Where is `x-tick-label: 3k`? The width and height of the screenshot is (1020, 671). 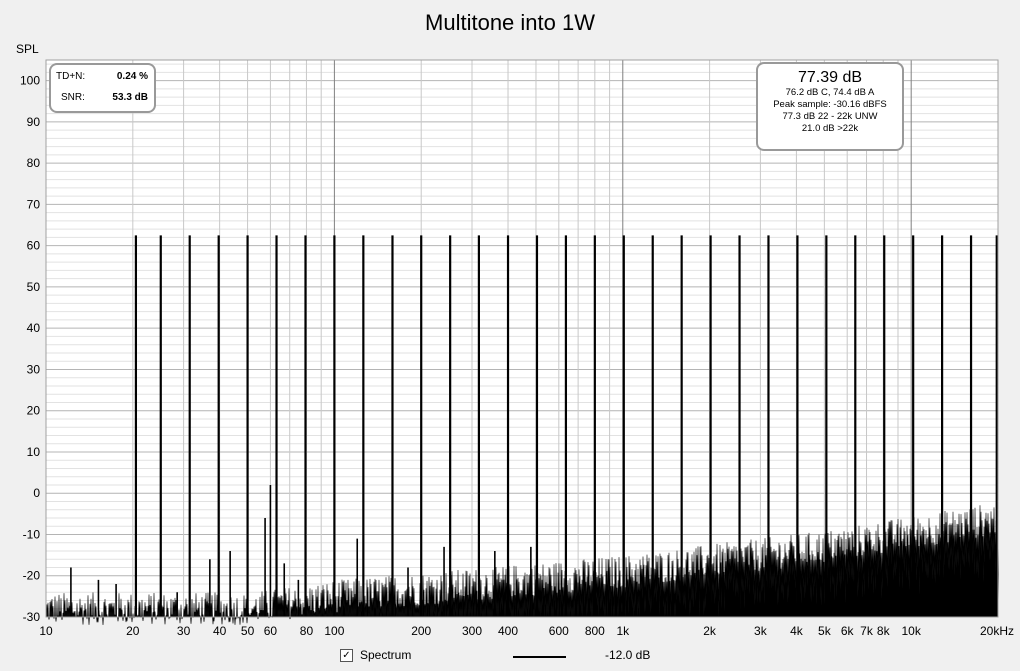 x-tick-label: 3k is located at coordinates (761, 631).